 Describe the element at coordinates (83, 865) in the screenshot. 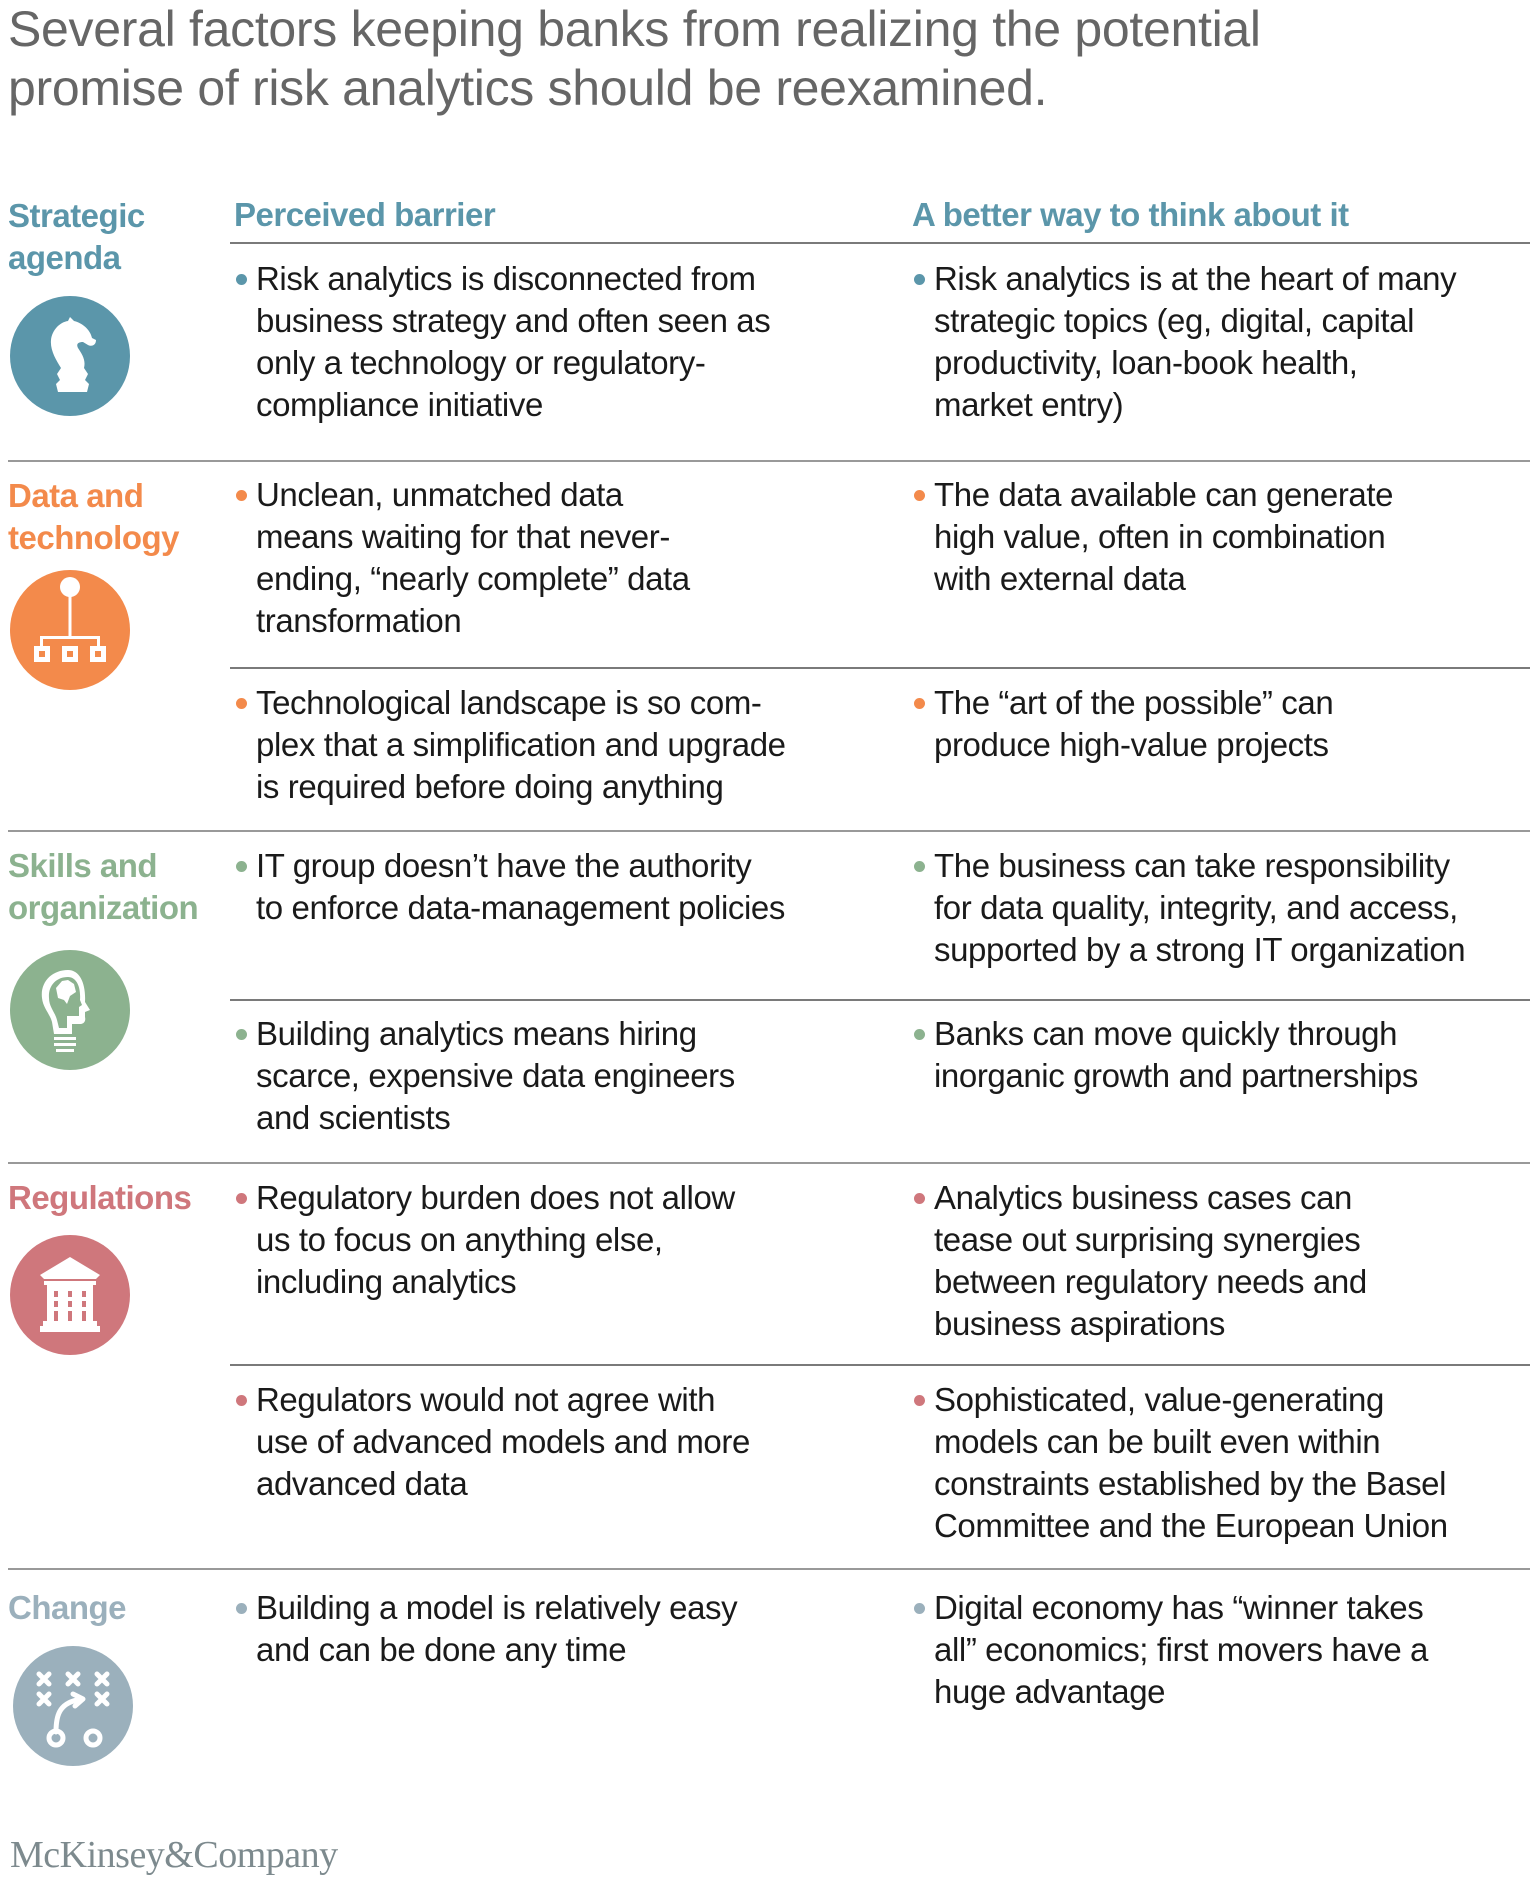

I see `category-label-line: Skills and` at that location.